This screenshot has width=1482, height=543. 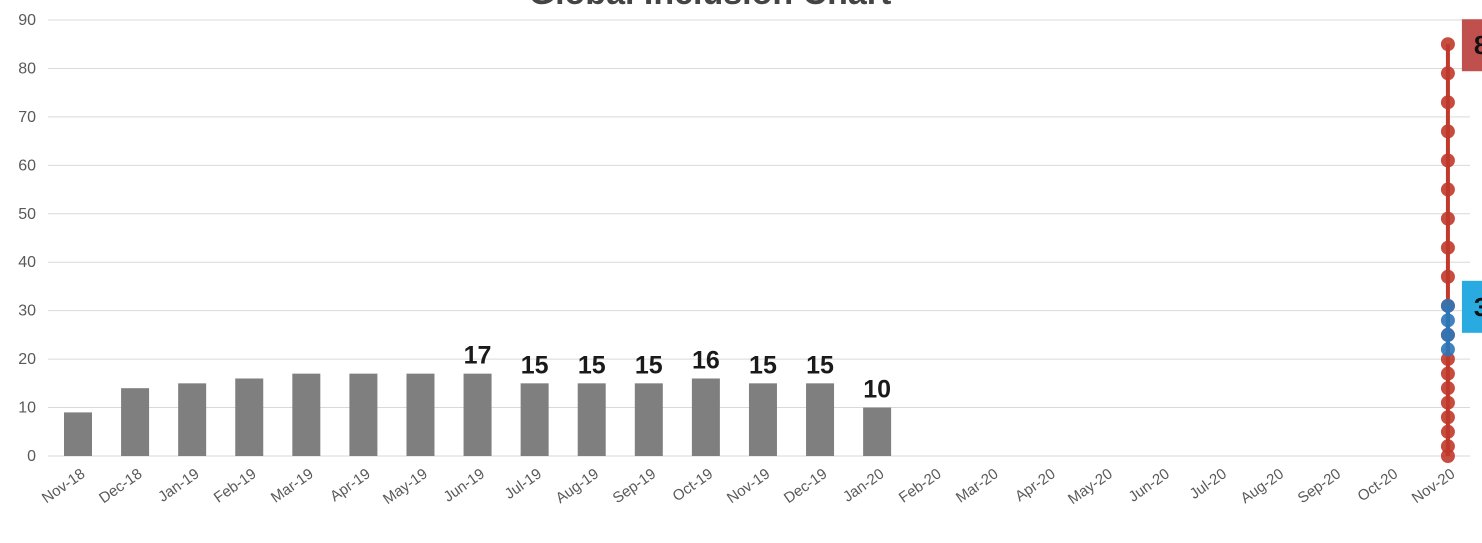 What do you see at coordinates (350, 485) in the screenshot?
I see `x-tick-label: Apr-19` at bounding box center [350, 485].